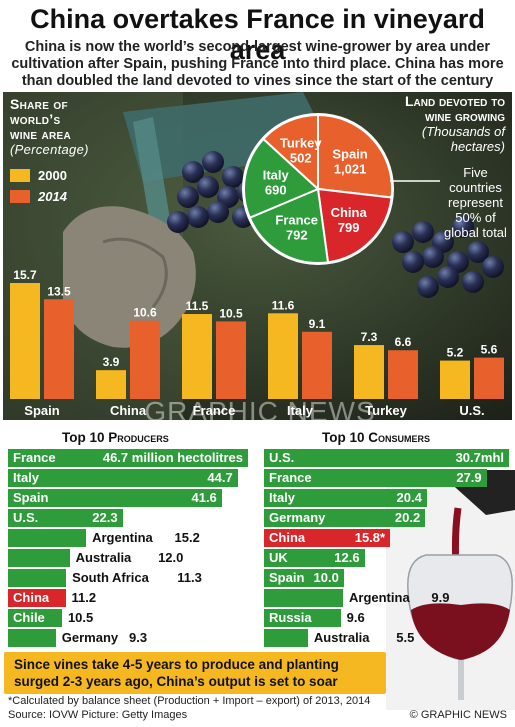  What do you see at coordinates (145, 359) in the screenshot?
I see `bar-china-2014` at bounding box center [145, 359].